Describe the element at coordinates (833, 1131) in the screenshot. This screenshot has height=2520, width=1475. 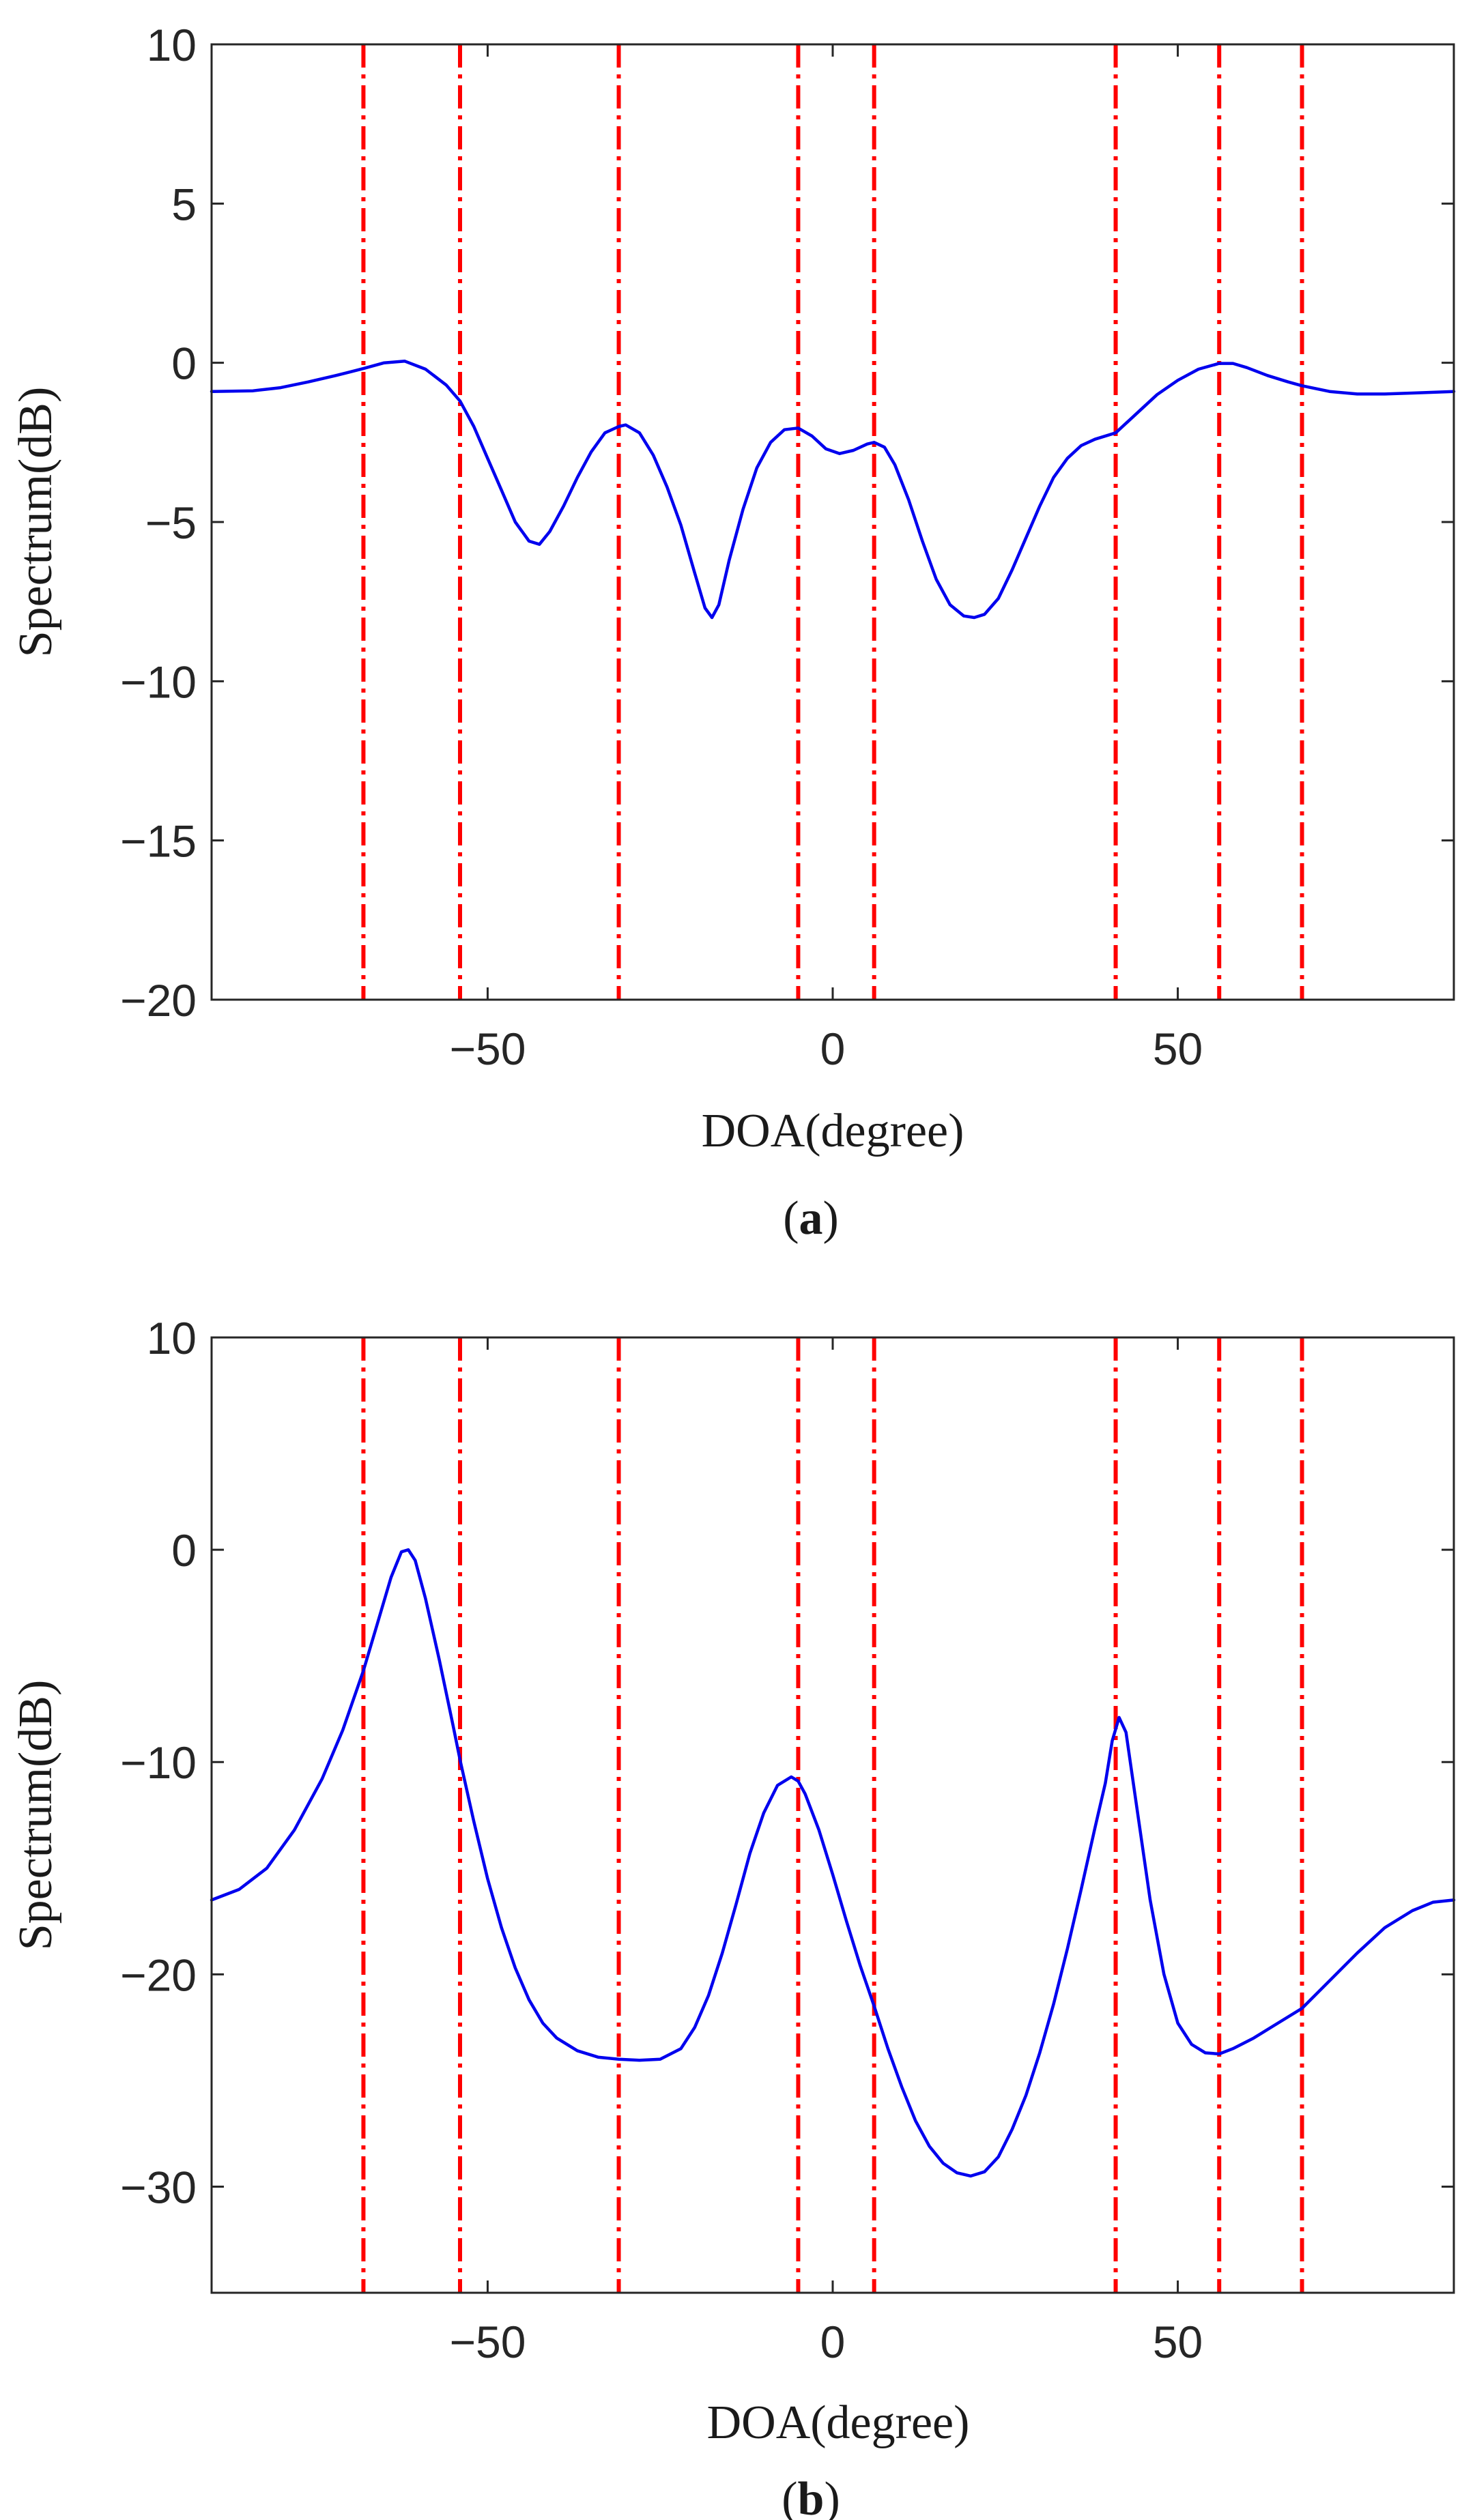
I see `x-axis-label-a: DOA(degree)` at that location.